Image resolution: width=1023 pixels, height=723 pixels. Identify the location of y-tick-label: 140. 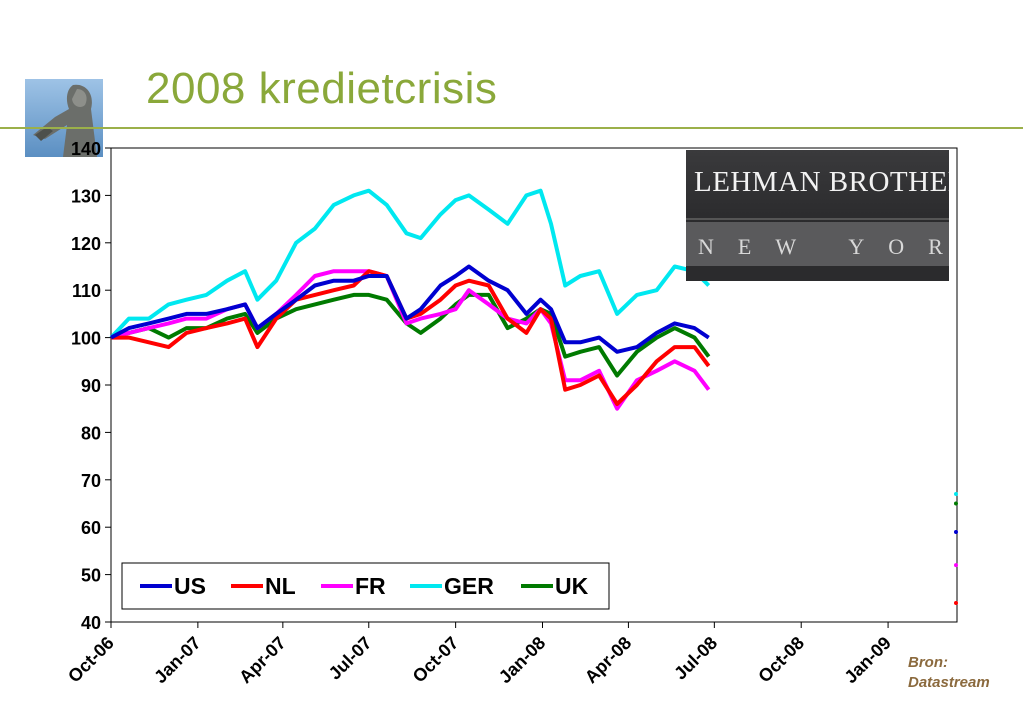
(86, 149).